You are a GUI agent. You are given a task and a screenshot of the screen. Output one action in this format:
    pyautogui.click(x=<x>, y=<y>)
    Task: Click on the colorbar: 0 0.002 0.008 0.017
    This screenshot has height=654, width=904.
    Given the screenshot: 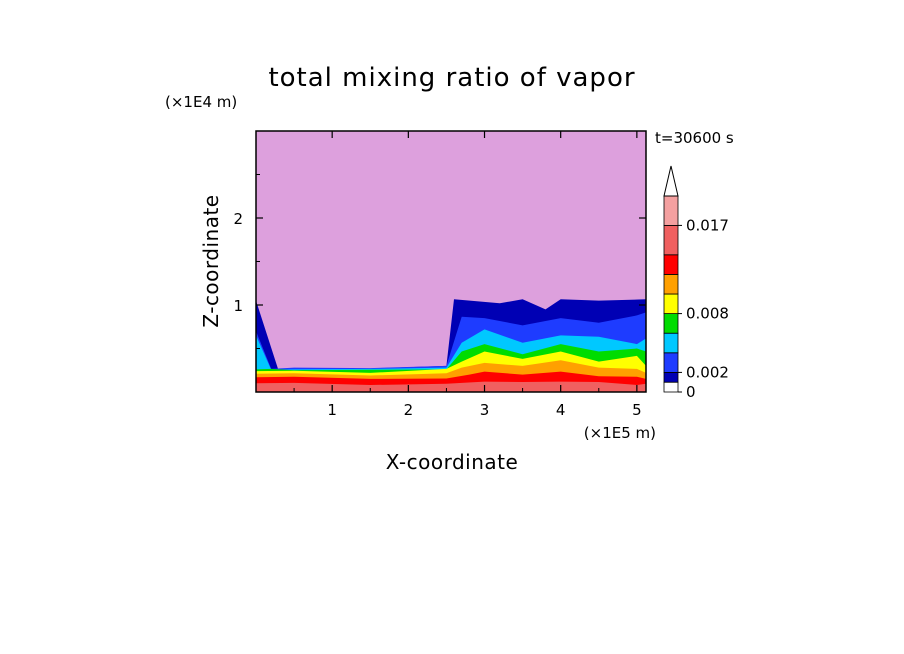 What is the action you would take?
    pyautogui.click(x=696, y=283)
    